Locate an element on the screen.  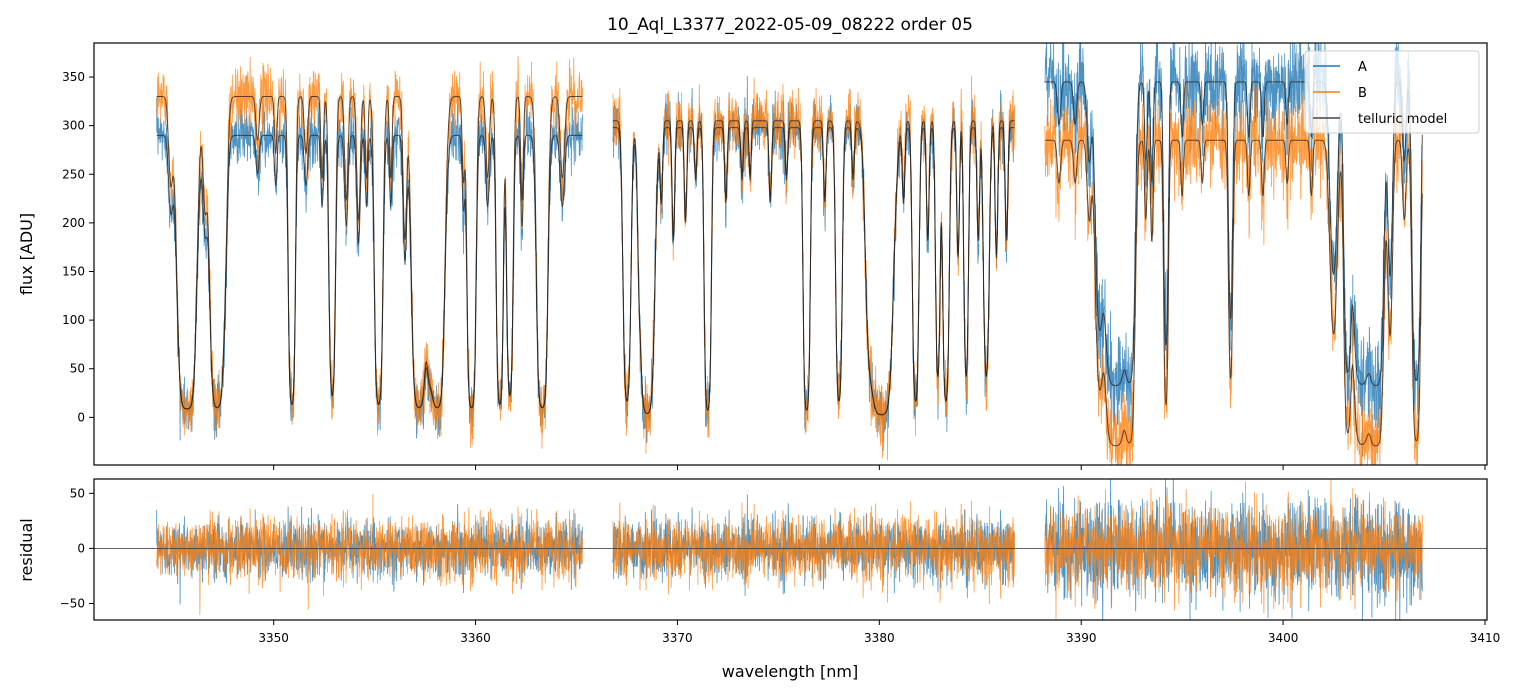
x-tick-label: 3380 is located at coordinates (879, 638).